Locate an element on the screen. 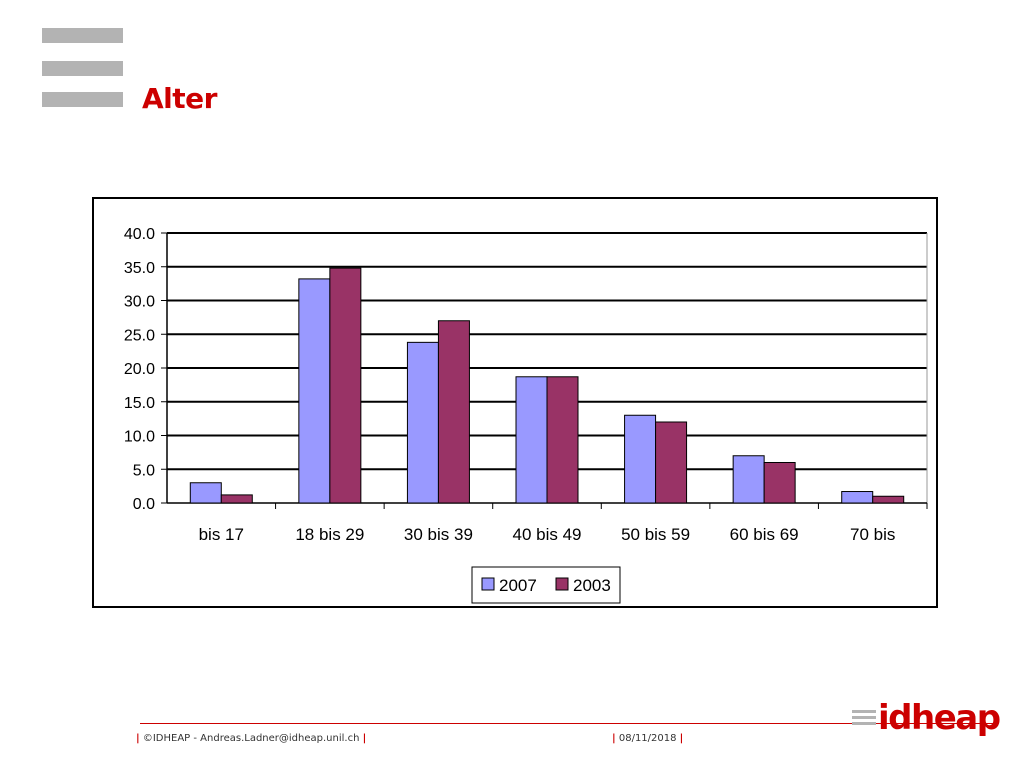  idheap-logo-text: idheap is located at coordinates (939, 718).